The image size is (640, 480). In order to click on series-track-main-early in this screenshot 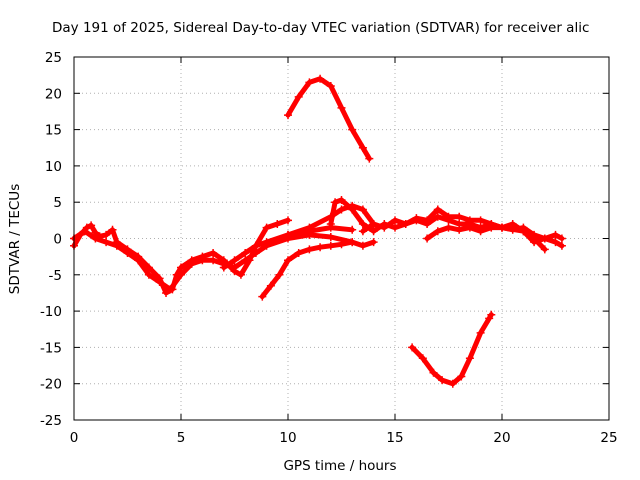, I will do `click(181, 256)`.